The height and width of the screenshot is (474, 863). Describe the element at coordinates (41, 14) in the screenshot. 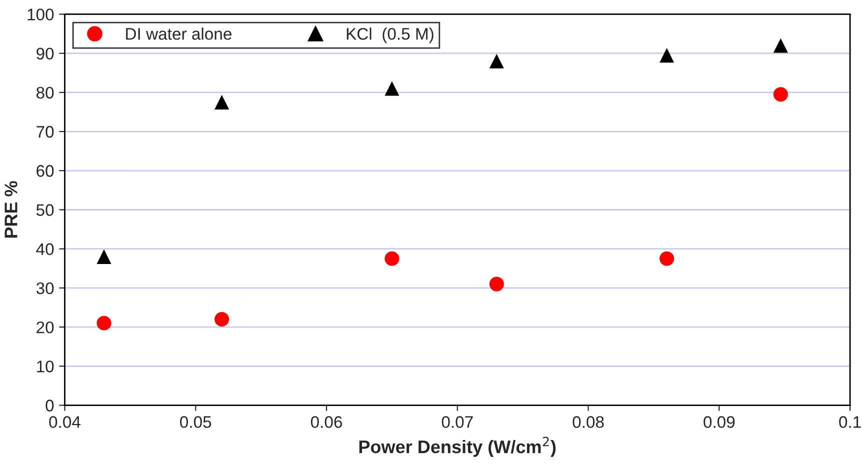

I see `y-tick-label: 100` at that location.